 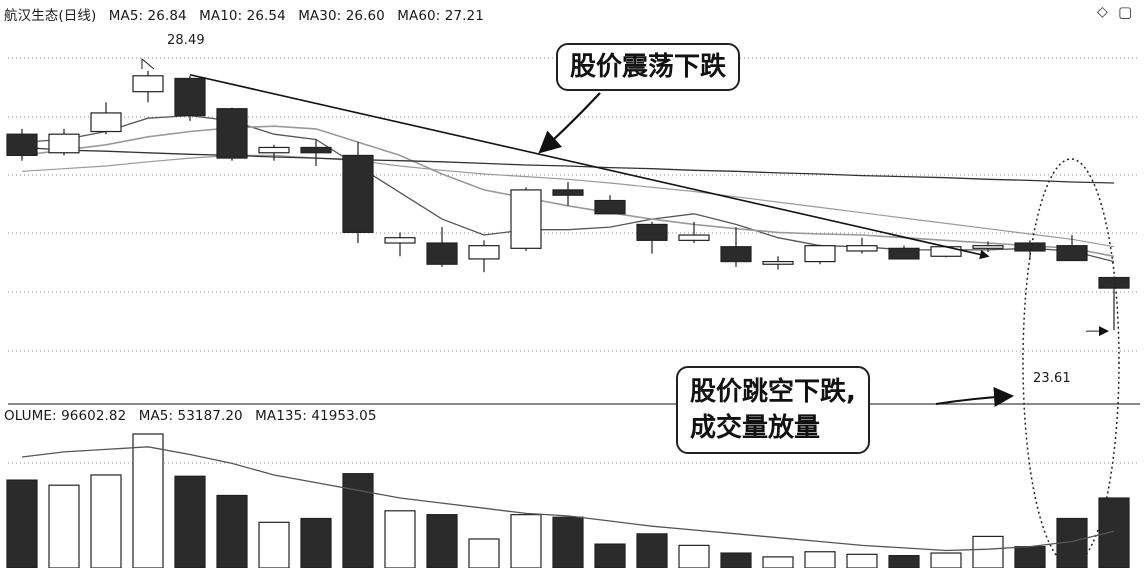 I want to click on volume-ma135-label: MA135: 41953.05, so click(x=316, y=416).